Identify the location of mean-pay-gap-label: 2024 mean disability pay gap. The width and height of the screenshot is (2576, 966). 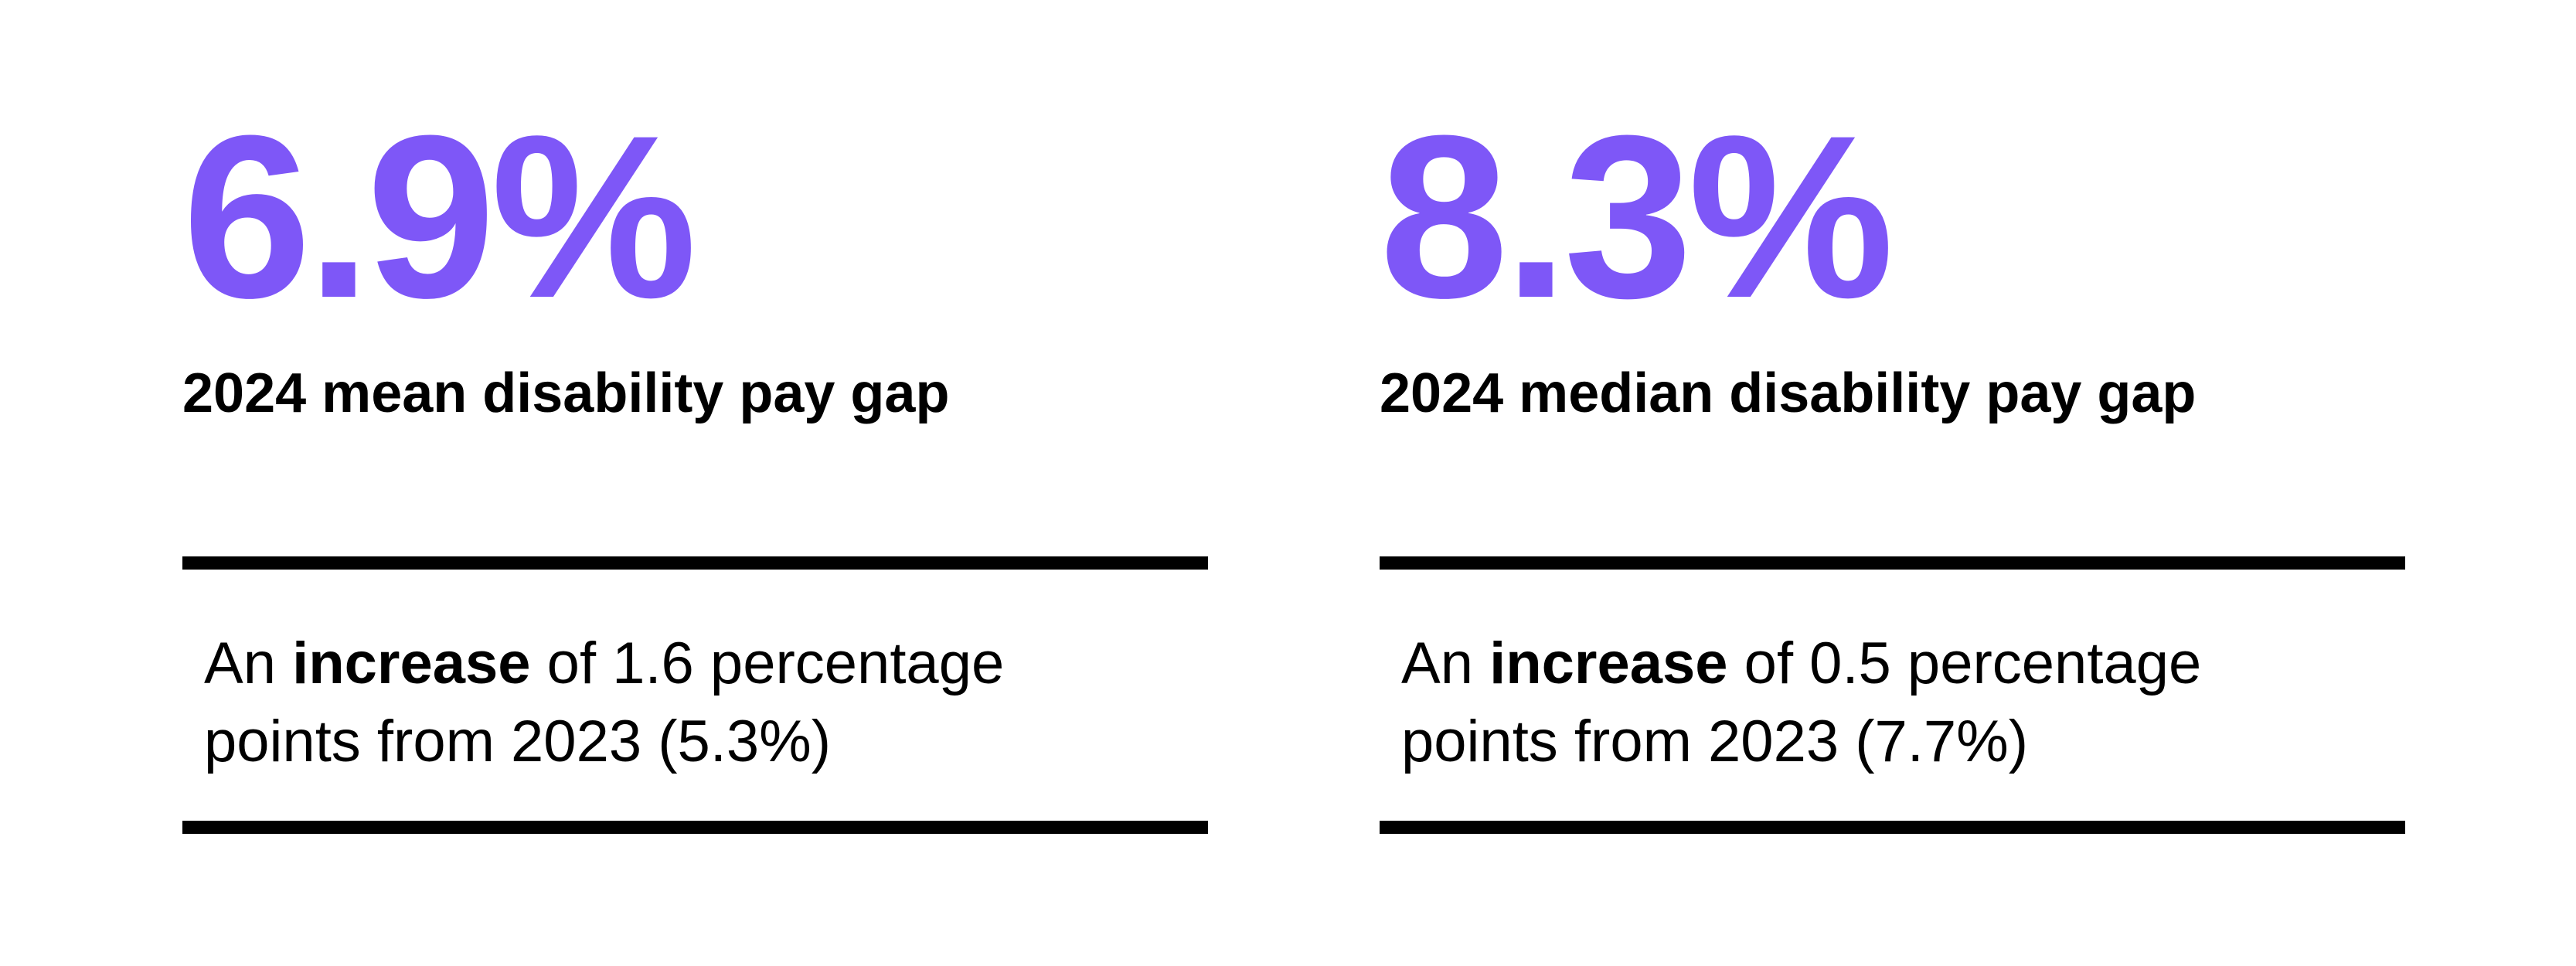
(566, 393).